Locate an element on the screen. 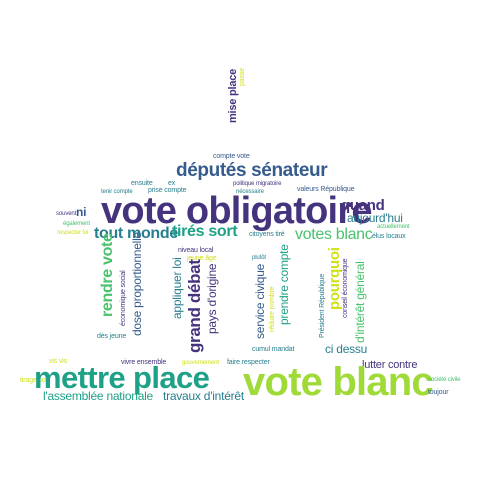  word-d-interet-general: d'intérêt général is located at coordinates (360, 302).